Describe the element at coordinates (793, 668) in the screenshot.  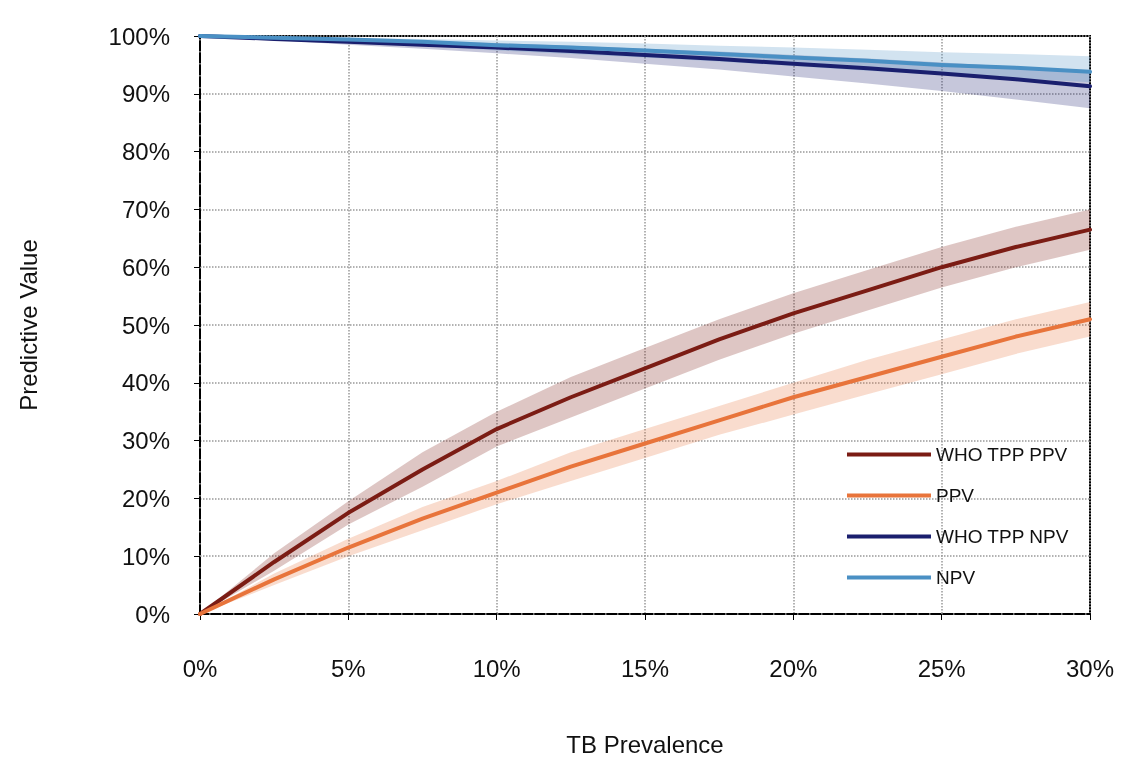
I see `x-tick-label: 20%` at that location.